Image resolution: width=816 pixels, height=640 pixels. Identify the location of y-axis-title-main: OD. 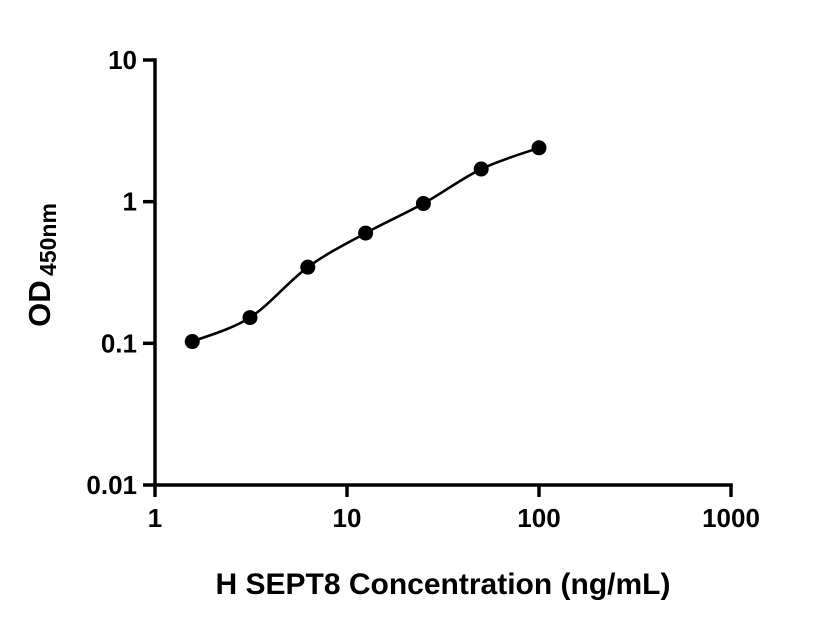
(39, 303).